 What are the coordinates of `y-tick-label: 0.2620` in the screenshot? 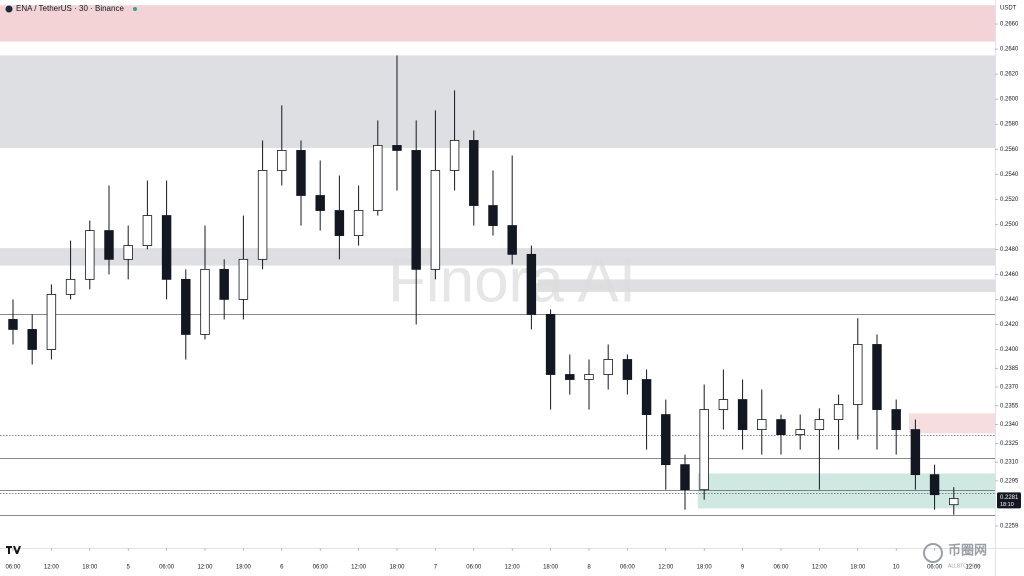 It's located at (1009, 75).